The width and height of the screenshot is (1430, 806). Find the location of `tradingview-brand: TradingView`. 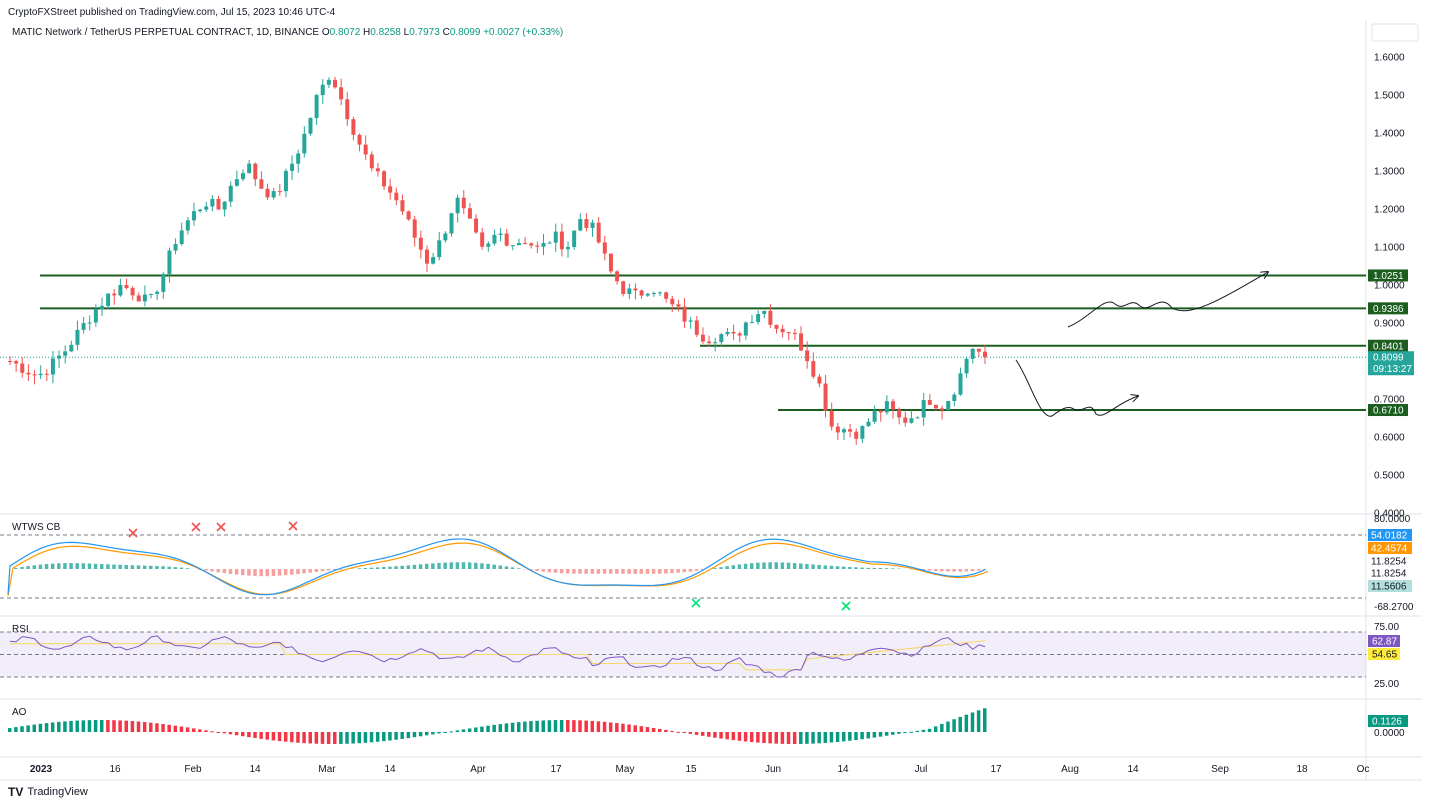

tradingview-brand: TradingView is located at coordinates (57, 792).